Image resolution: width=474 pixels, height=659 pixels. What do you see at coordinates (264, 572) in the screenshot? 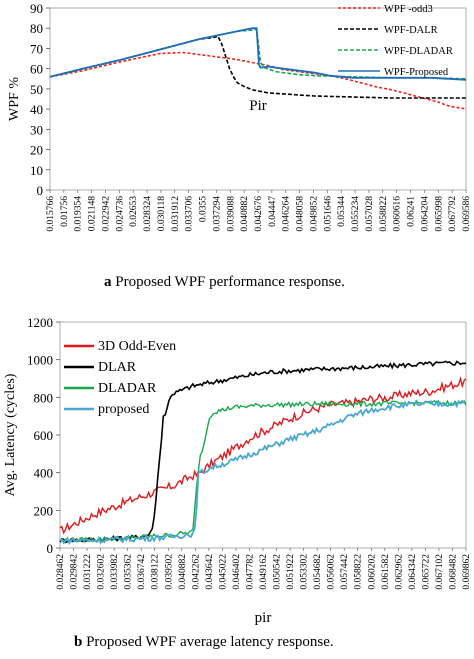
I see `x-tick-label: 0.049162` at bounding box center [264, 572].